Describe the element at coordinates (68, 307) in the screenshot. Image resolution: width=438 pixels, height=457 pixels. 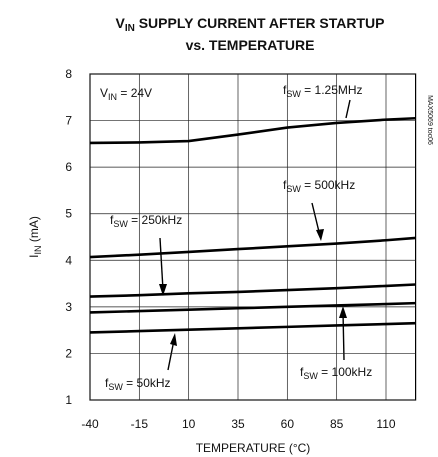
I see `y-tick-label: 3` at that location.